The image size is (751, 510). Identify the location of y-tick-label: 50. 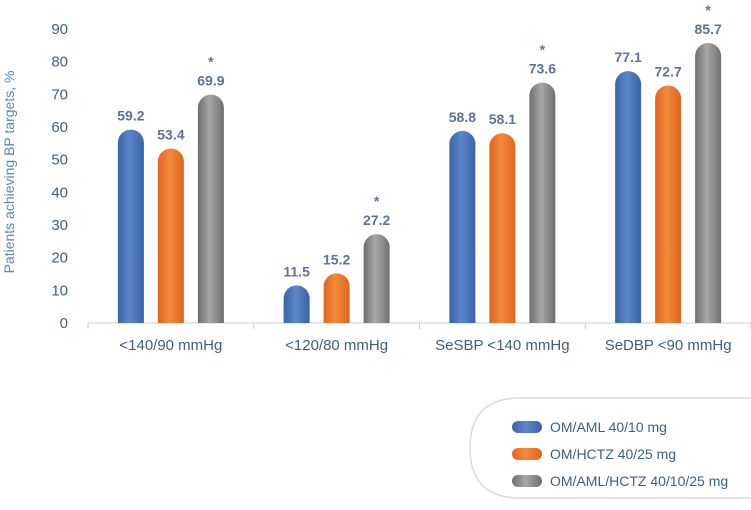
(59, 160).